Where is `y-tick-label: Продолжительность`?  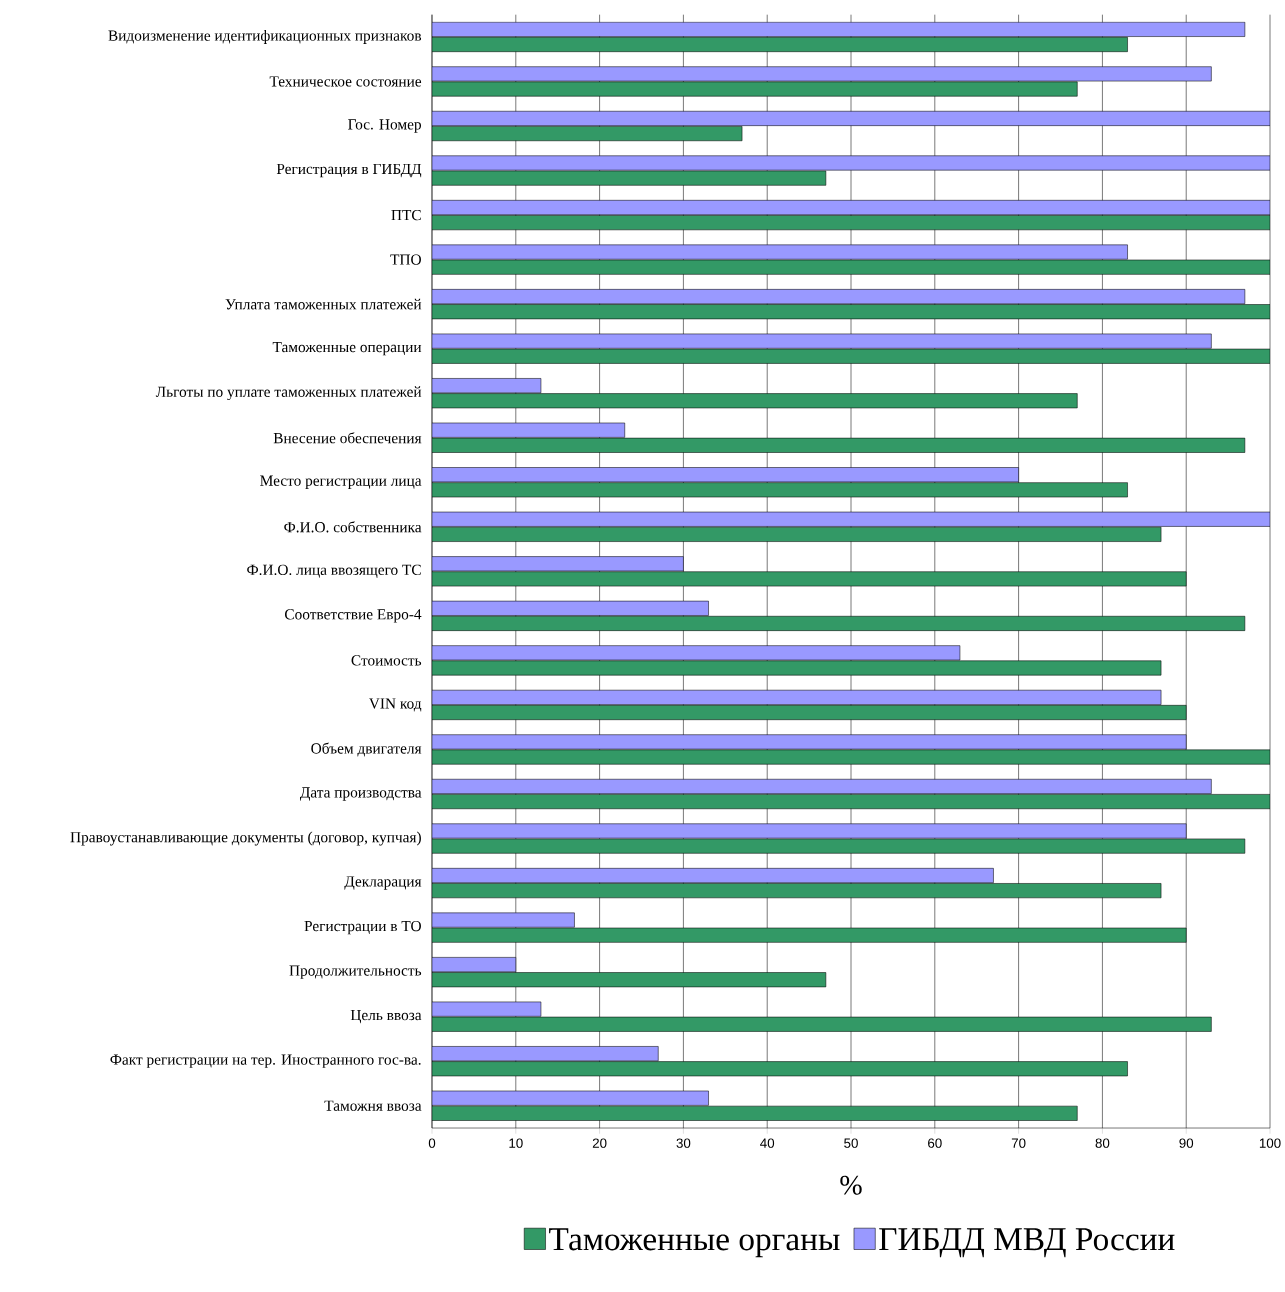
y-tick-label: Продолжительность is located at coordinates (355, 972).